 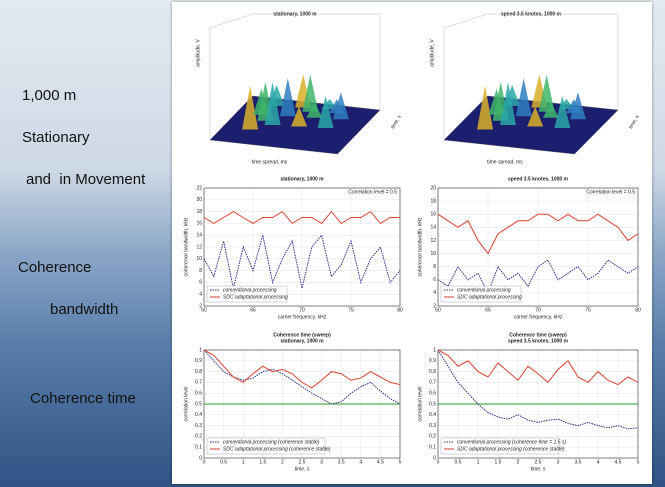 I want to click on label-line: 1,000 m, so click(x=49, y=95).